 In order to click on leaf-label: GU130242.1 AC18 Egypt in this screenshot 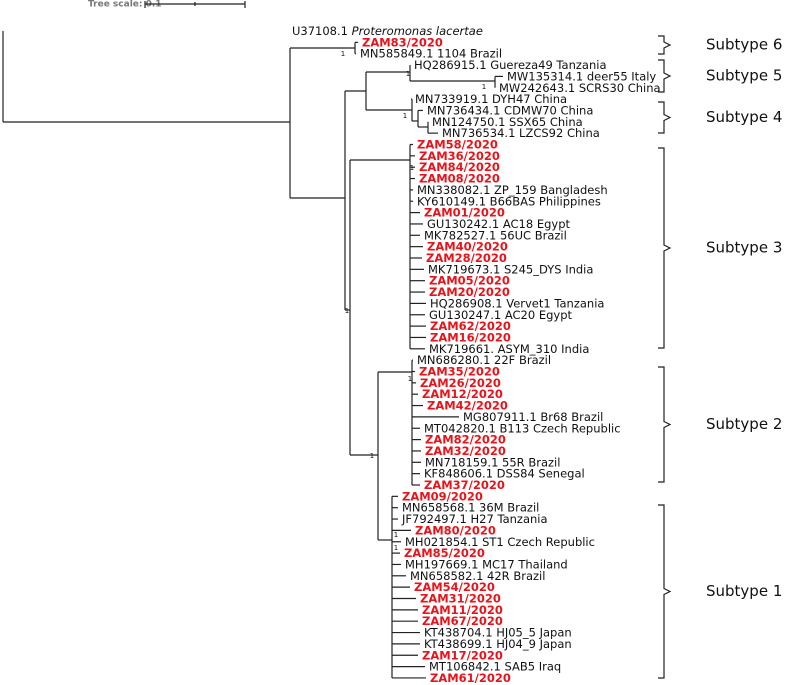, I will do `click(499, 223)`.